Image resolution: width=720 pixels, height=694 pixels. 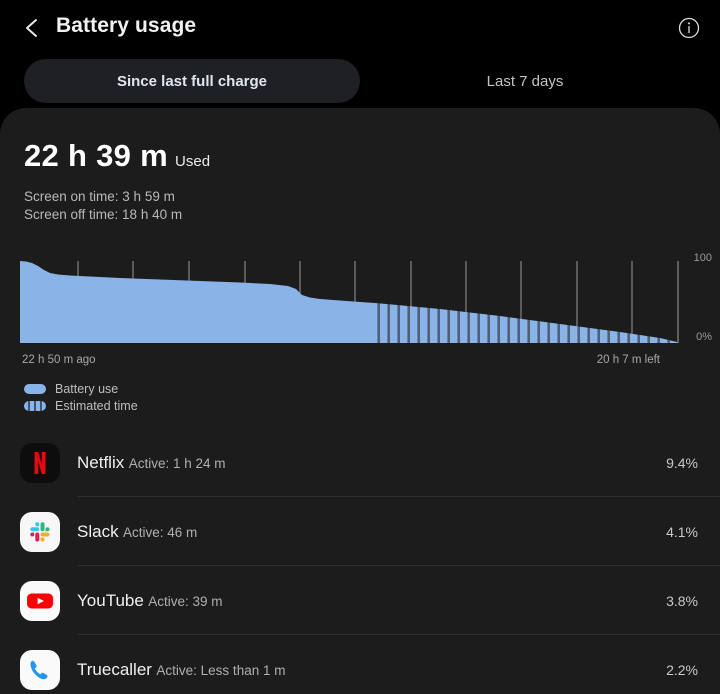 I want to click on screen-off-time: Screen off time: 18 h 40 m, so click(x=103, y=214).